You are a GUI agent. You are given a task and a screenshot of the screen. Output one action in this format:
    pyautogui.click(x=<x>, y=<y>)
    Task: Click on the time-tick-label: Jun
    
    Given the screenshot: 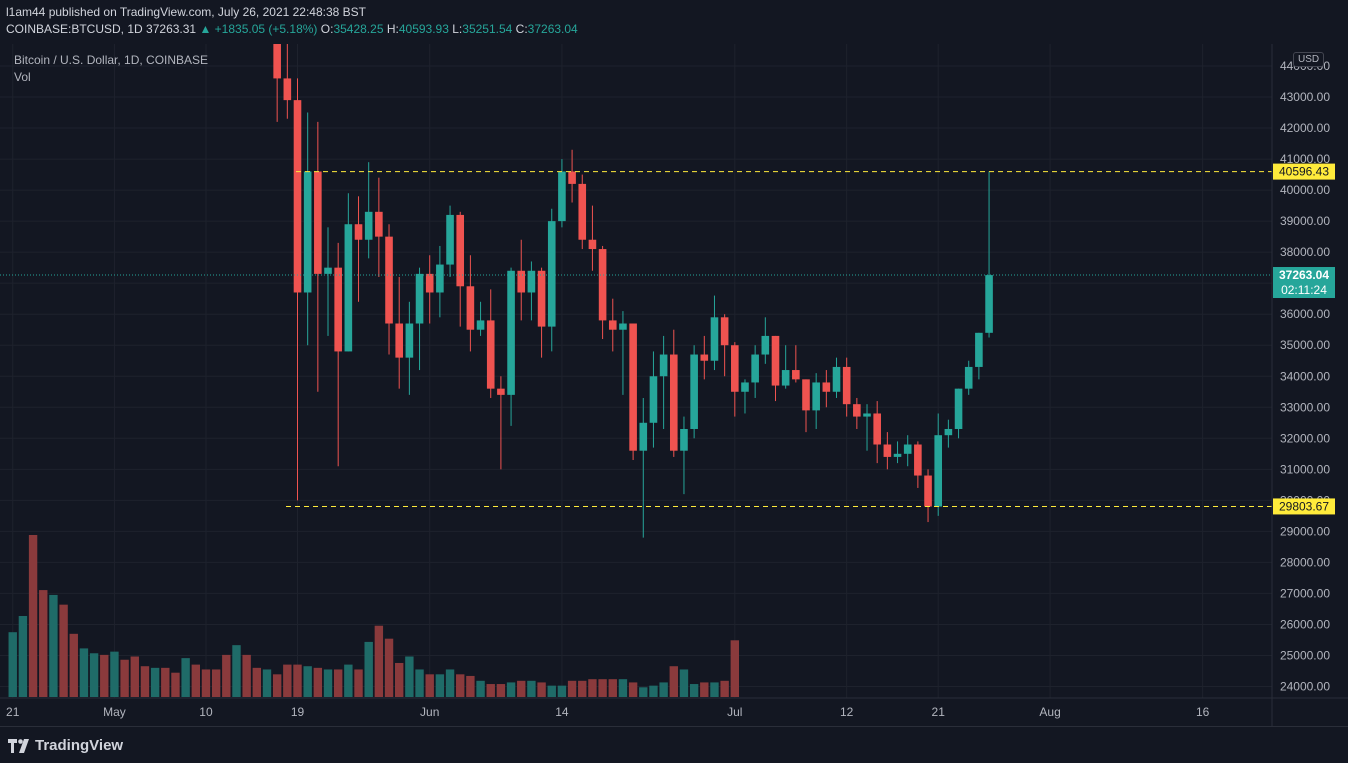 What is the action you would take?
    pyautogui.click(x=429, y=712)
    